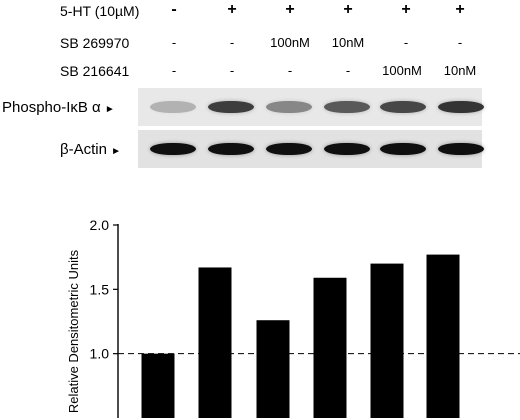 The width and height of the screenshot is (520, 420). What do you see at coordinates (232, 42) in the screenshot?
I see `cell-sb269970-lane-2: -` at bounding box center [232, 42].